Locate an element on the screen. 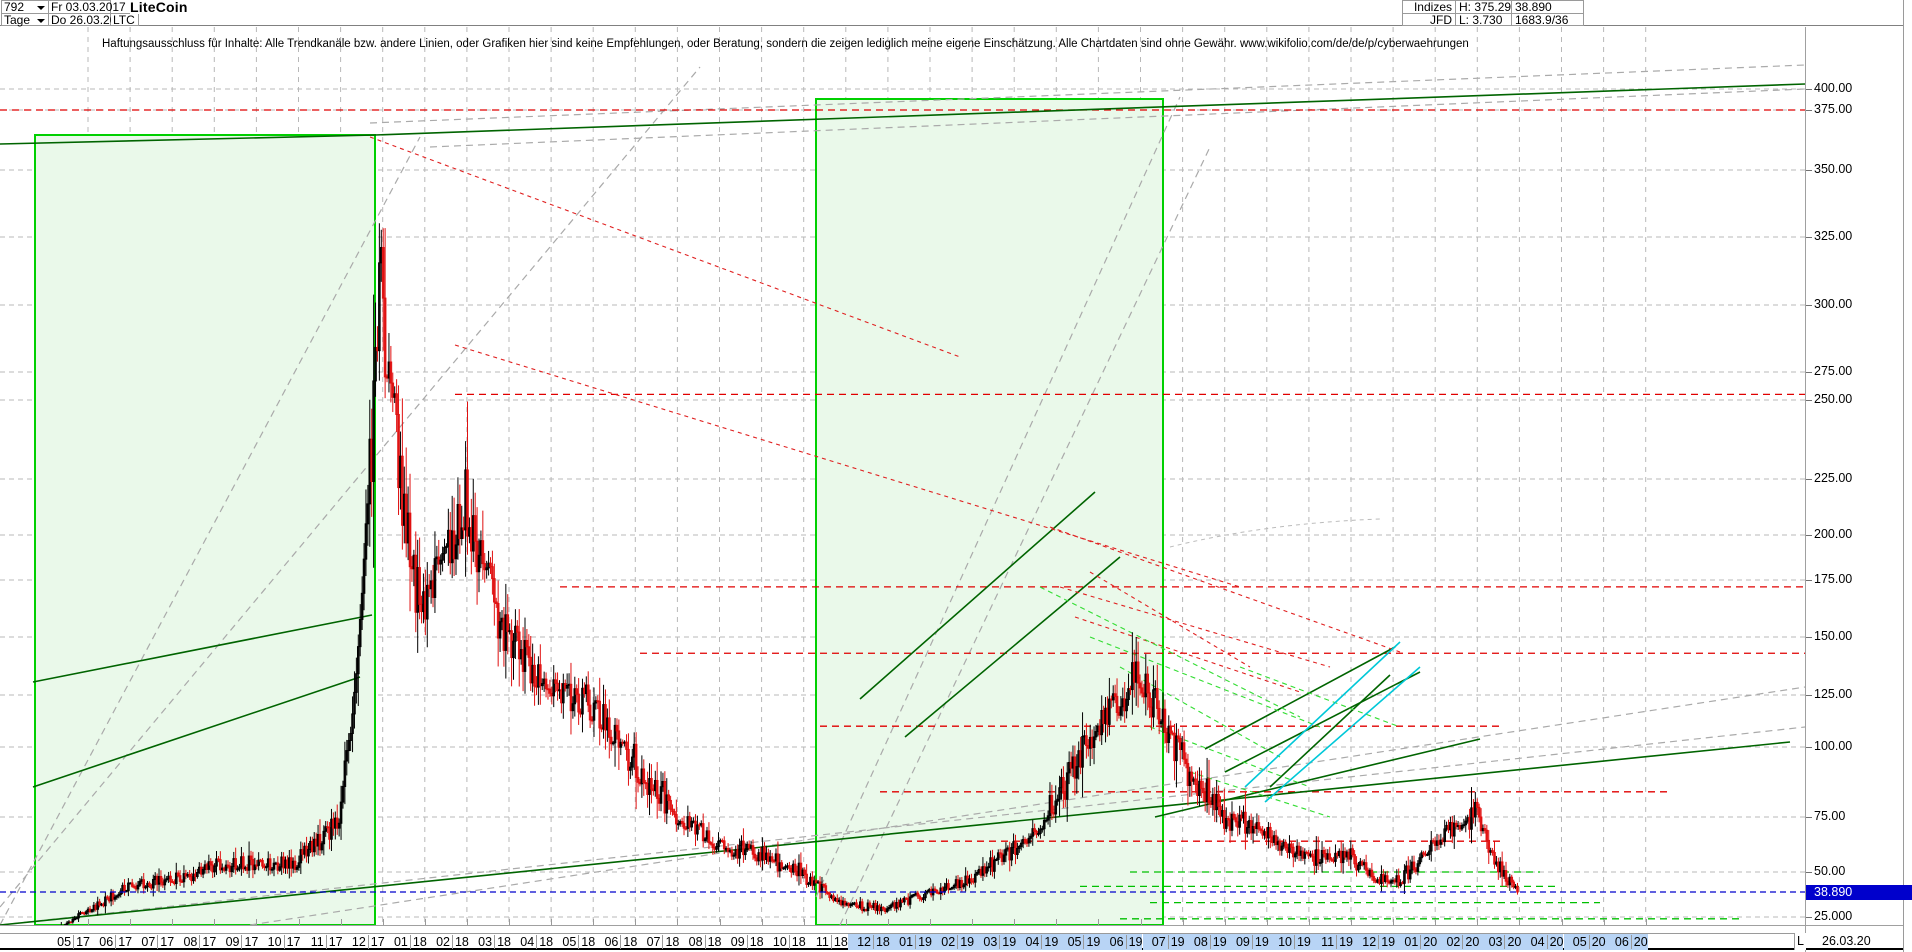 This screenshot has width=1912, height=952. time-tick-label: 01 19 is located at coordinates (910, 942).